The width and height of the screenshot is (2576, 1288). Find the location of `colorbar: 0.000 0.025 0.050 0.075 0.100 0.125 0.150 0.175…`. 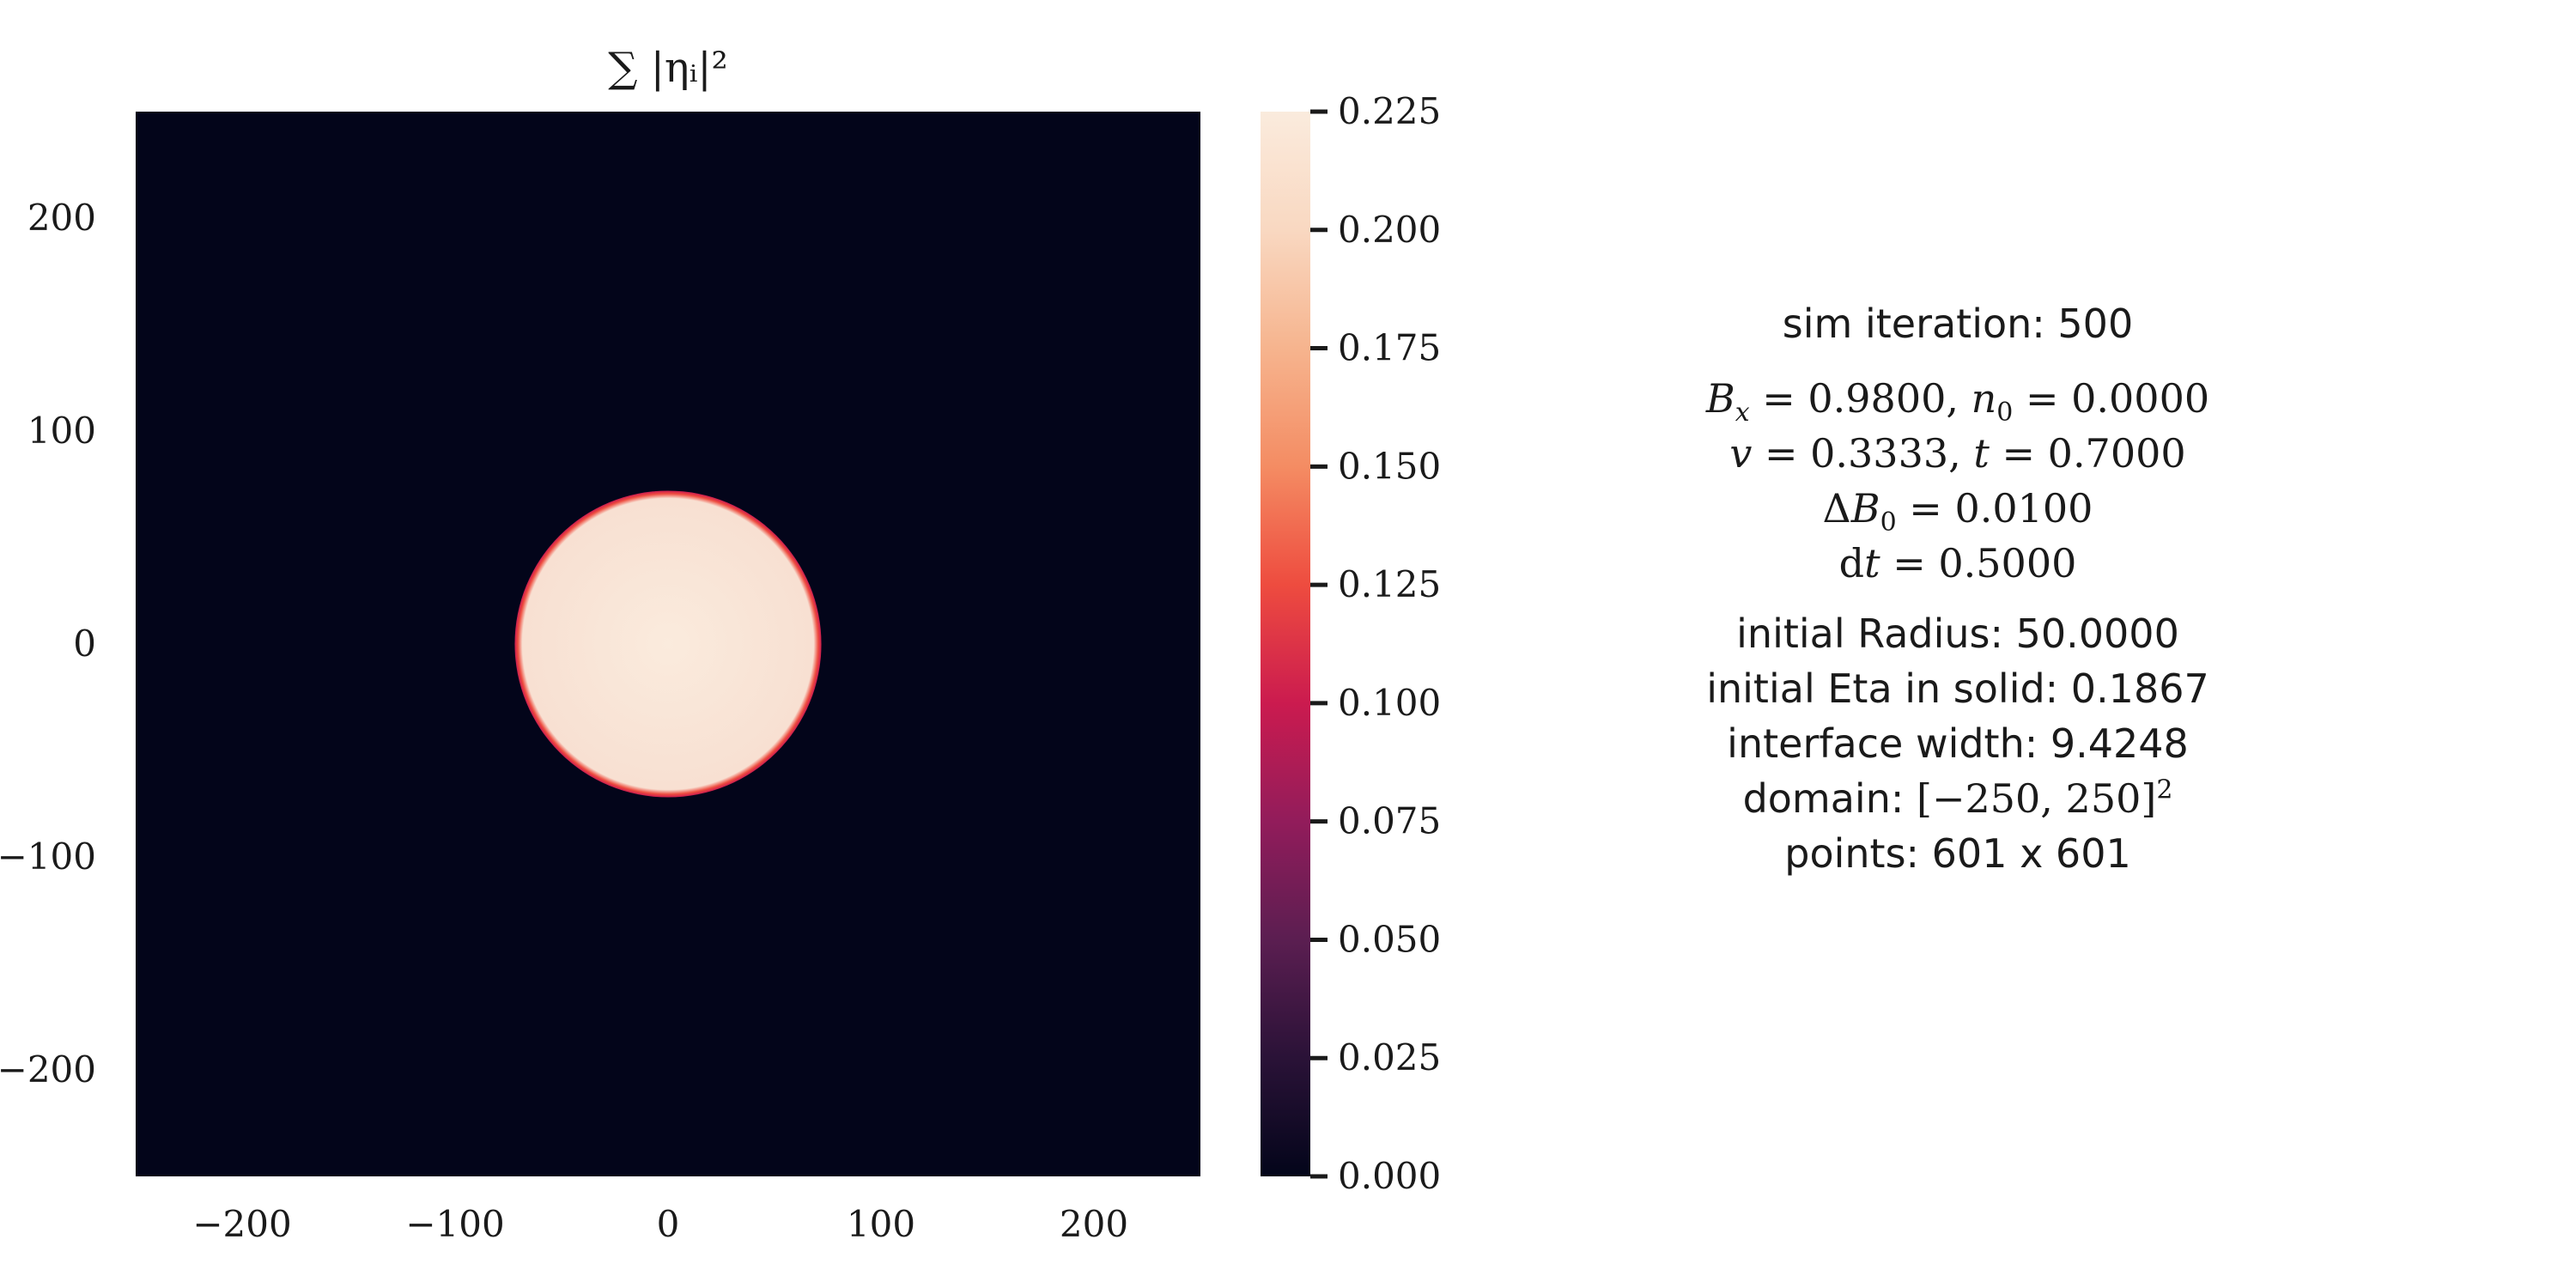

colorbar: 0.000 0.025 0.050 0.075 0.100 0.125 0.150 0.175… is located at coordinates (1351, 643).